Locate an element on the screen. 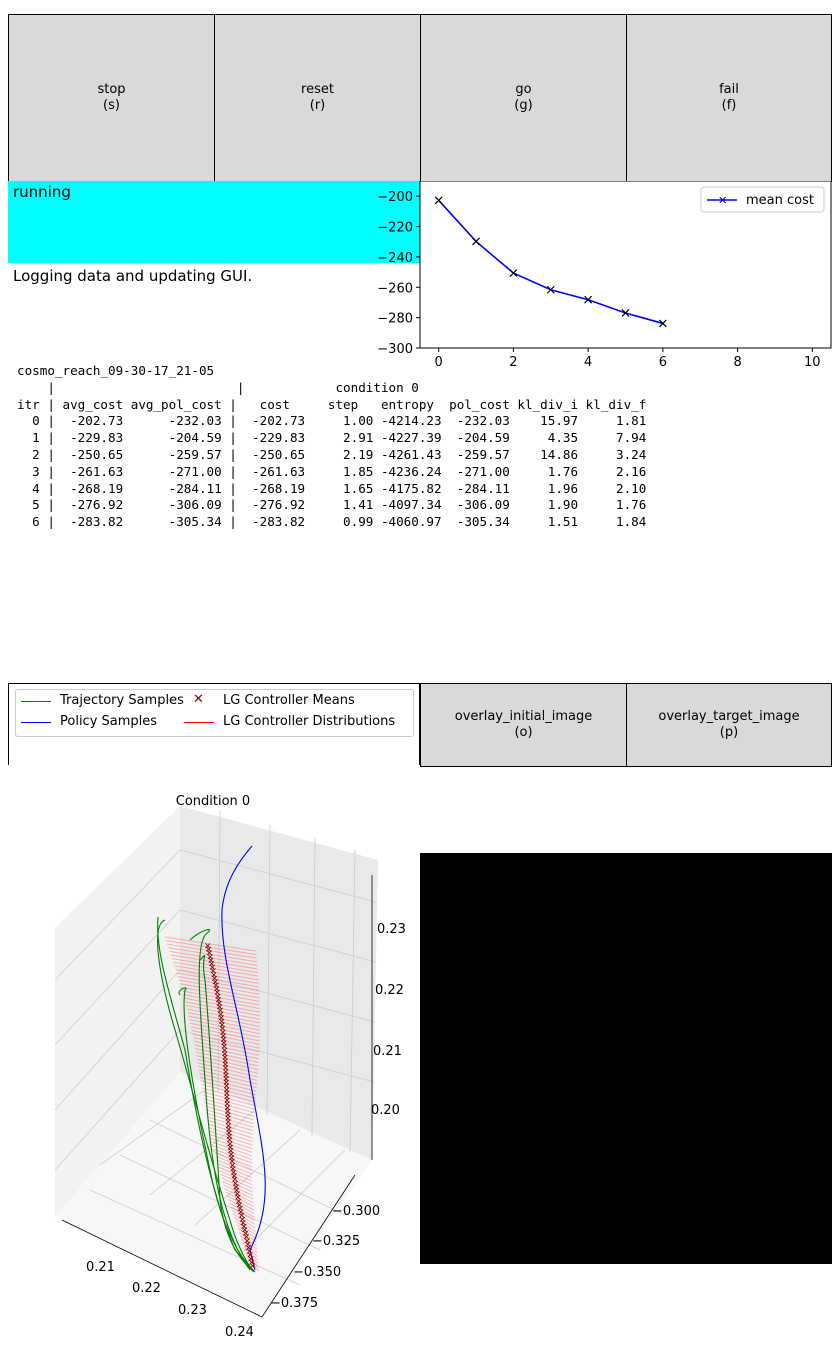 The height and width of the screenshot is (1365, 839). legend-trajectory-samples: Trajectory Samples is located at coordinates (122, 700).